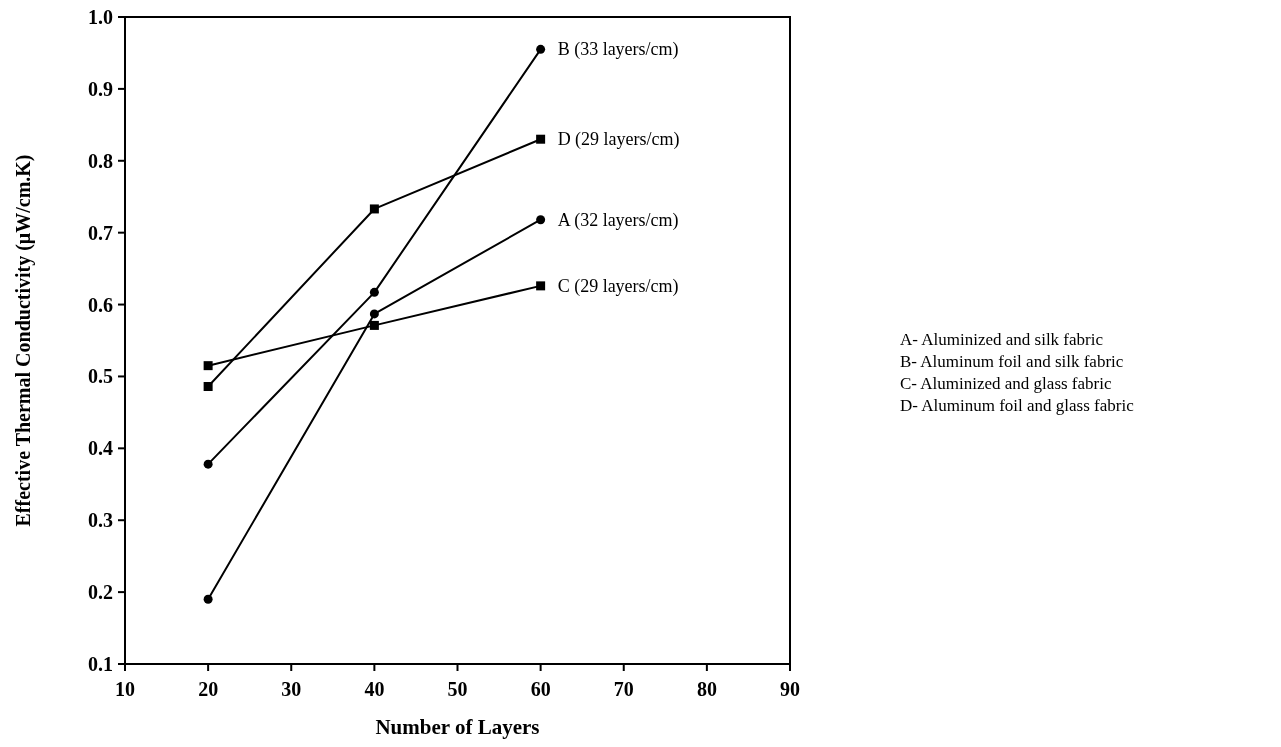 This screenshot has width=1281, height=747. I want to click on x-tick-label: 80, so click(706, 689).